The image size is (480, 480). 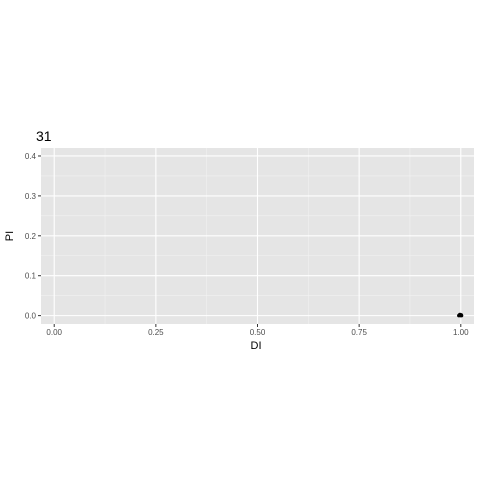 I want to click on x-tick-label: 1.00, so click(x=461, y=332).